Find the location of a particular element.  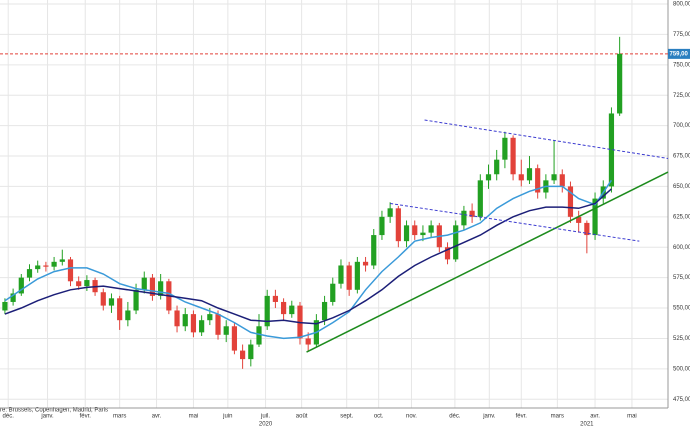

x-tick-label: avr. is located at coordinates (157, 417).